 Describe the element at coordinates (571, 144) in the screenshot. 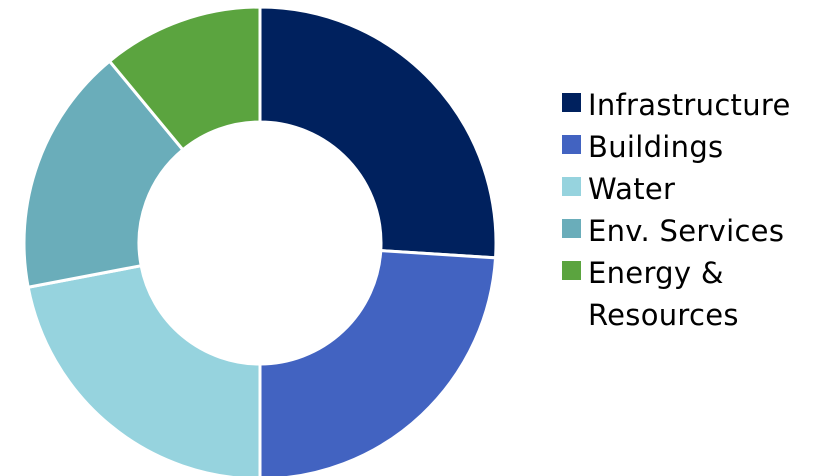

I see `legend-swatch-buildings` at that location.